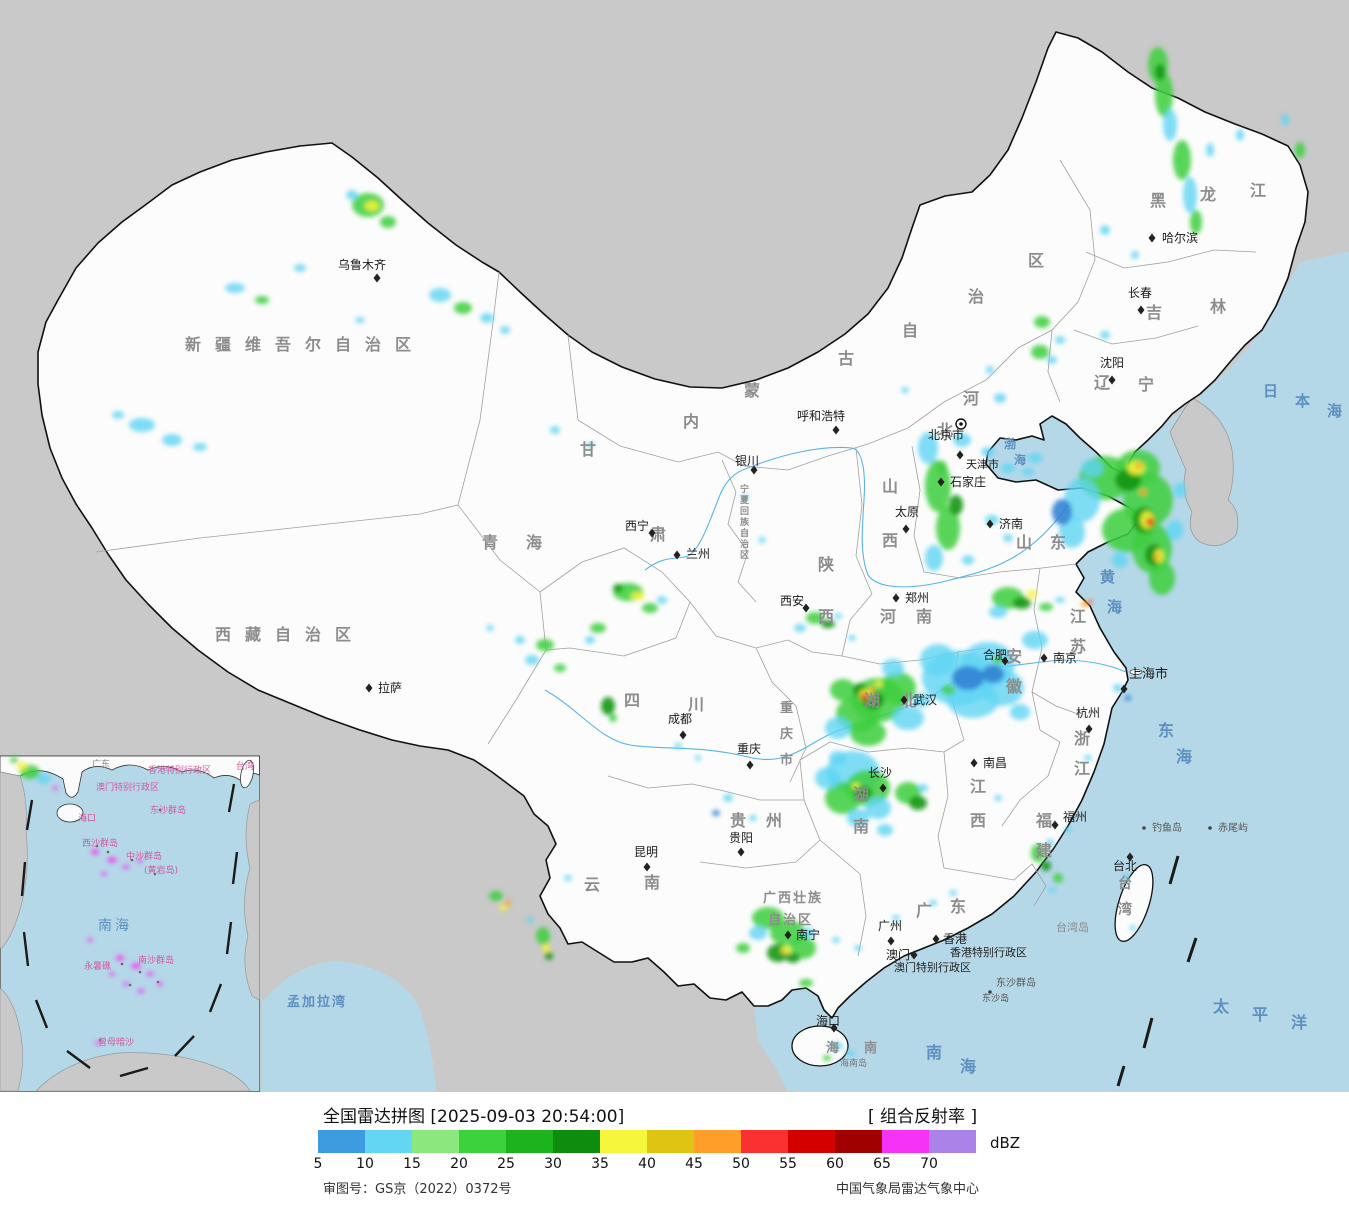 The width and height of the screenshot is (1349, 1208). What do you see at coordinates (1065, 657) in the screenshot?
I see `city-label: 南京` at bounding box center [1065, 657].